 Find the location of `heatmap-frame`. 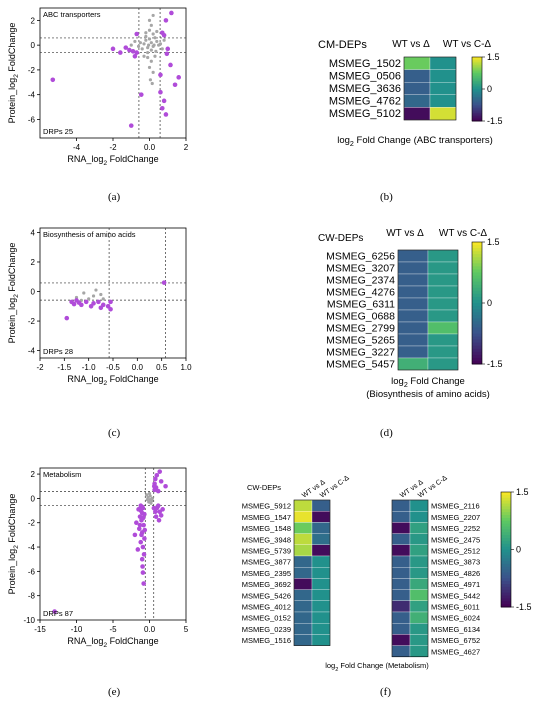

heatmap-frame is located at coordinates (428, 310).